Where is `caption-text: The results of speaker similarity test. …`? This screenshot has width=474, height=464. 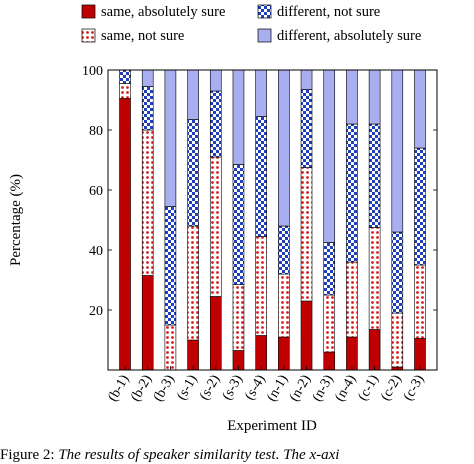 caption-text: The results of speaker similarity test. … is located at coordinates (199, 455).